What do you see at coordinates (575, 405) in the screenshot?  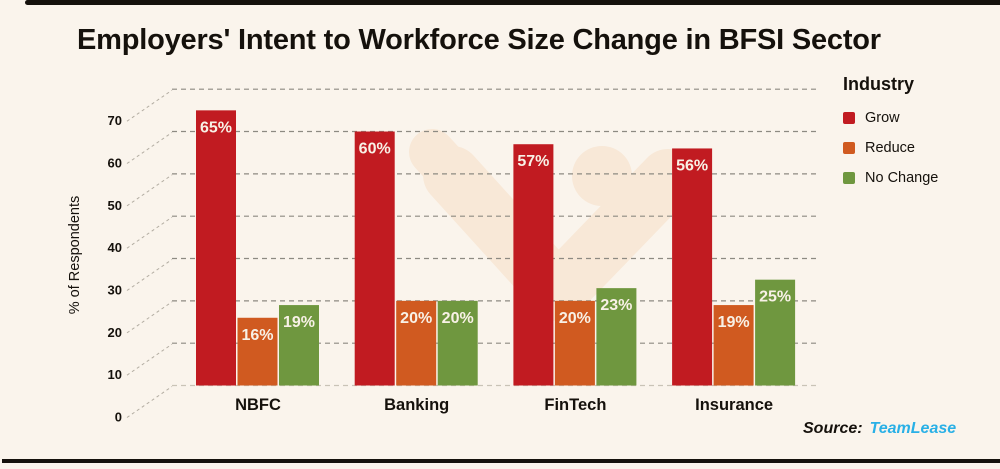 I see `category-label-fintech: FinTech` at bounding box center [575, 405].